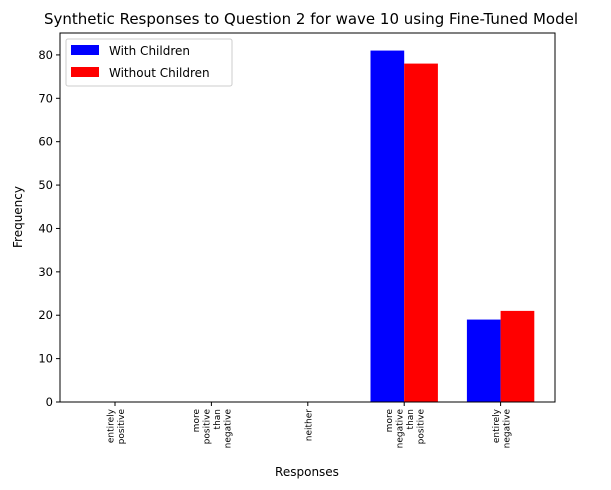 Image resolution: width=611 pixels, height=490 pixels. What do you see at coordinates (307, 472) in the screenshot?
I see `x-axis-label: Responses` at bounding box center [307, 472].